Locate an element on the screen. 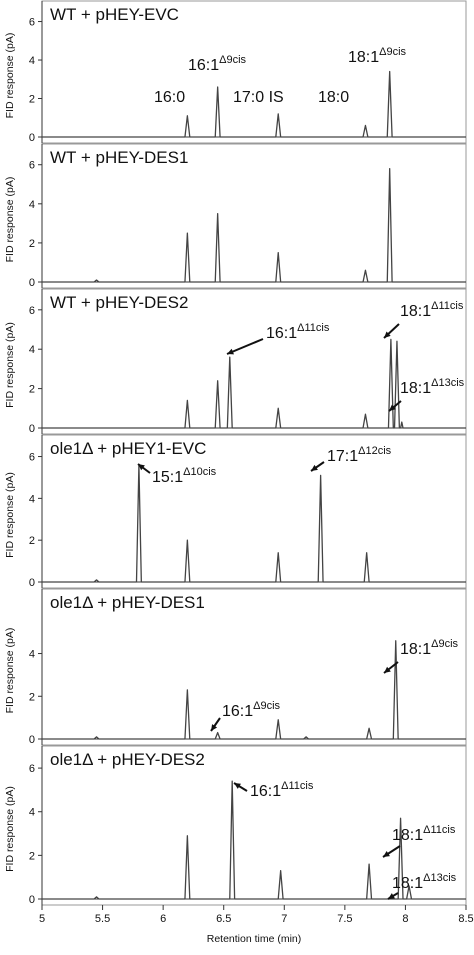 The image size is (474, 955). x-tick-label: 7 is located at coordinates (284, 919).